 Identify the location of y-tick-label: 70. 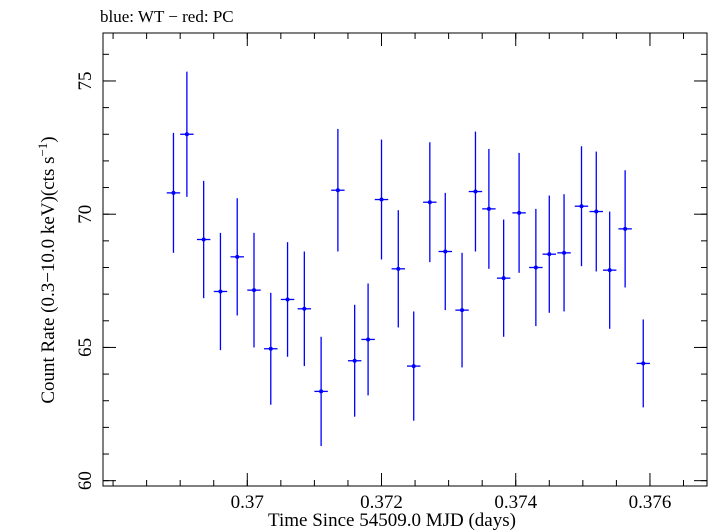
(85, 214).